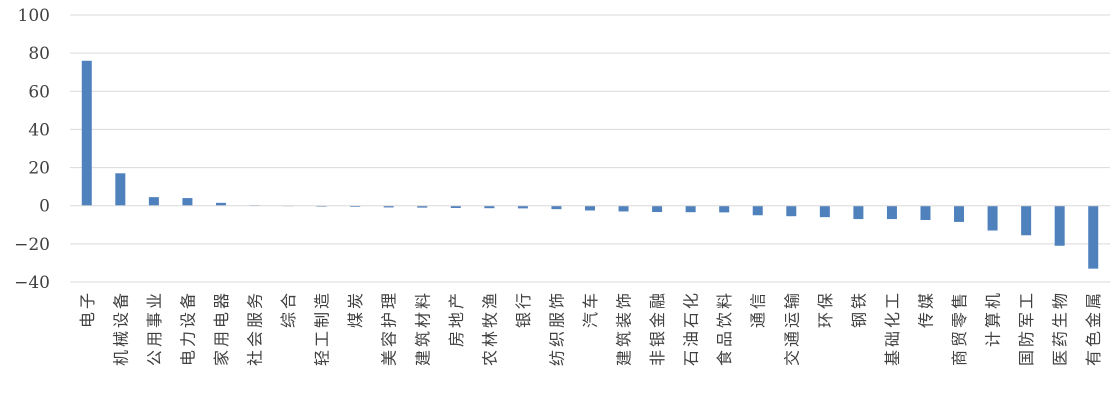 This screenshot has height=396, width=1110. Describe the element at coordinates (44, 207) in the screenshot. I see `y-tick-label: 0` at that location.